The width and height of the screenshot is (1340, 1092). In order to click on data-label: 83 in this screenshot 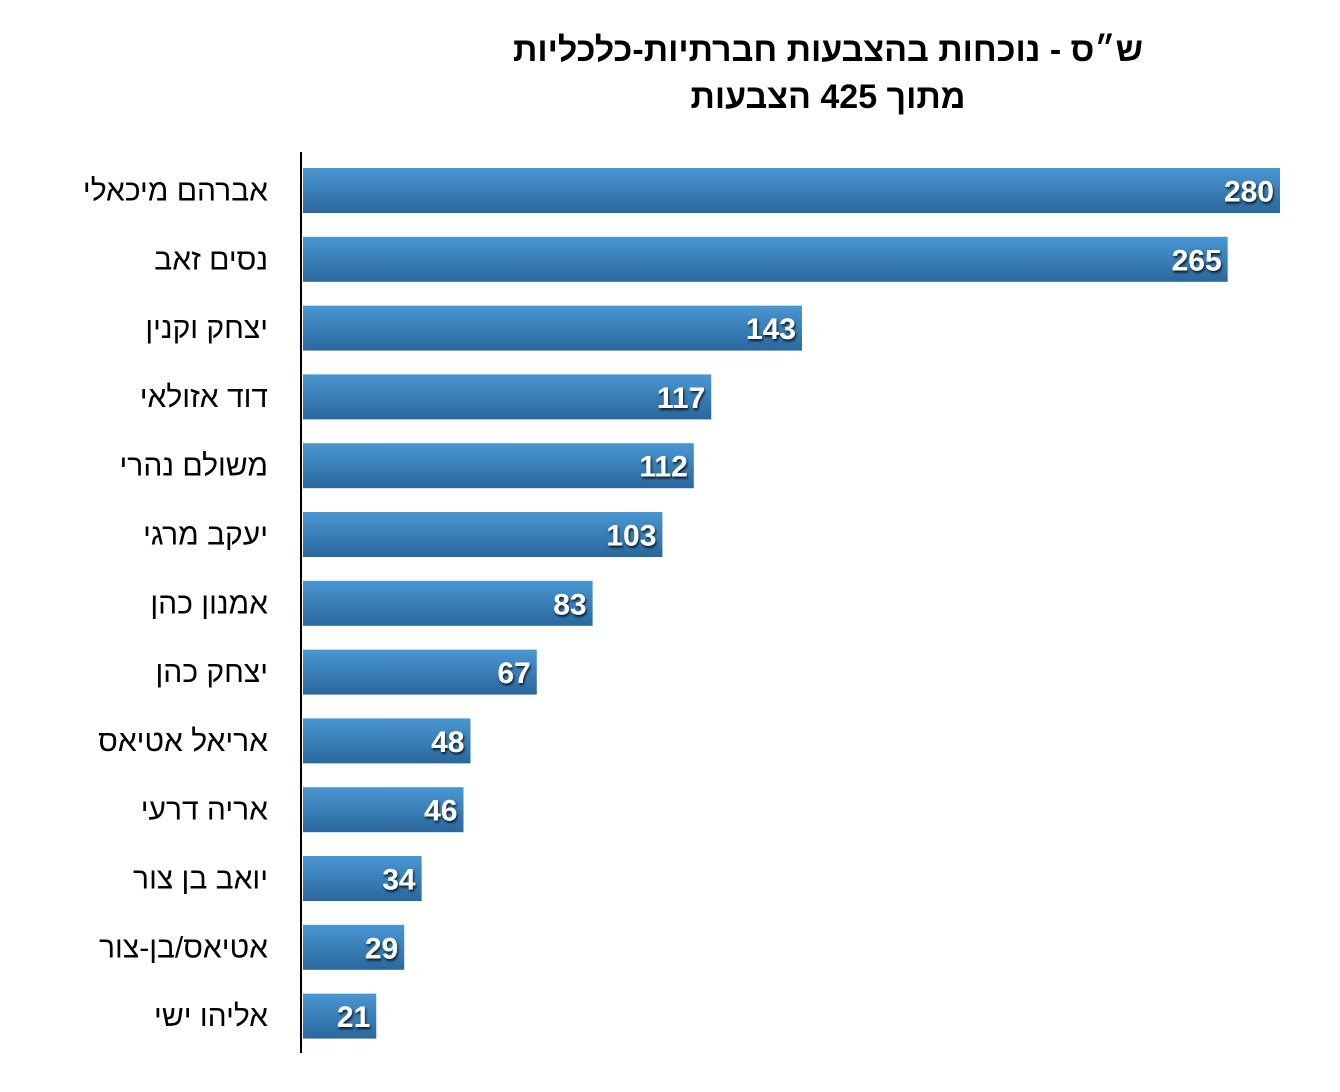, I will do `click(569, 604)`.